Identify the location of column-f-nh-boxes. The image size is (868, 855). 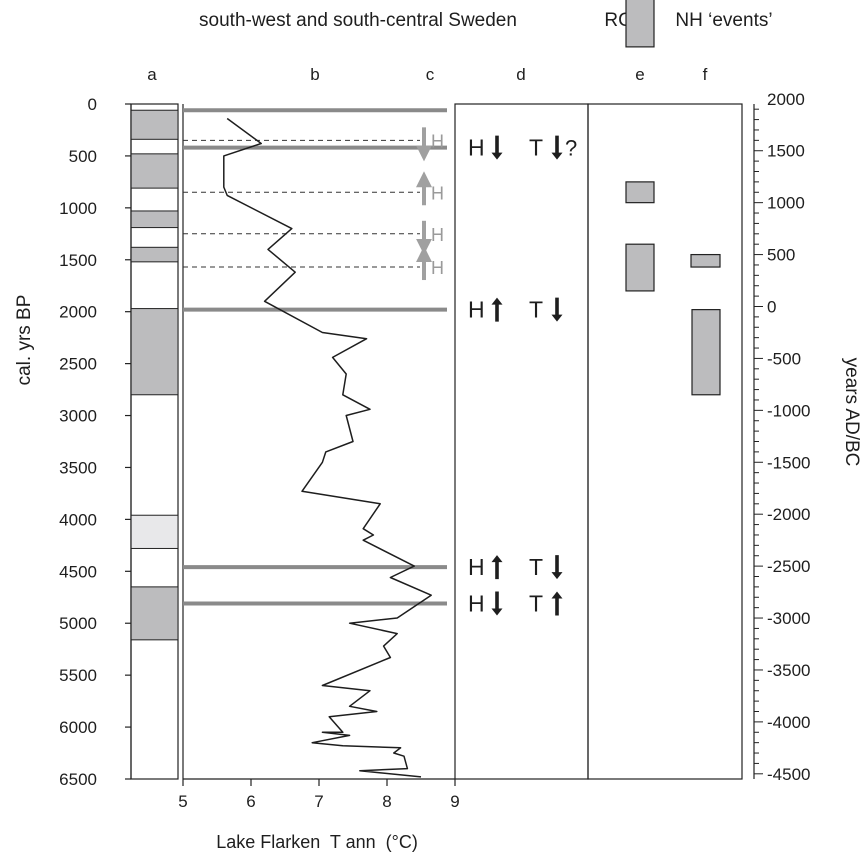
(705, 324).